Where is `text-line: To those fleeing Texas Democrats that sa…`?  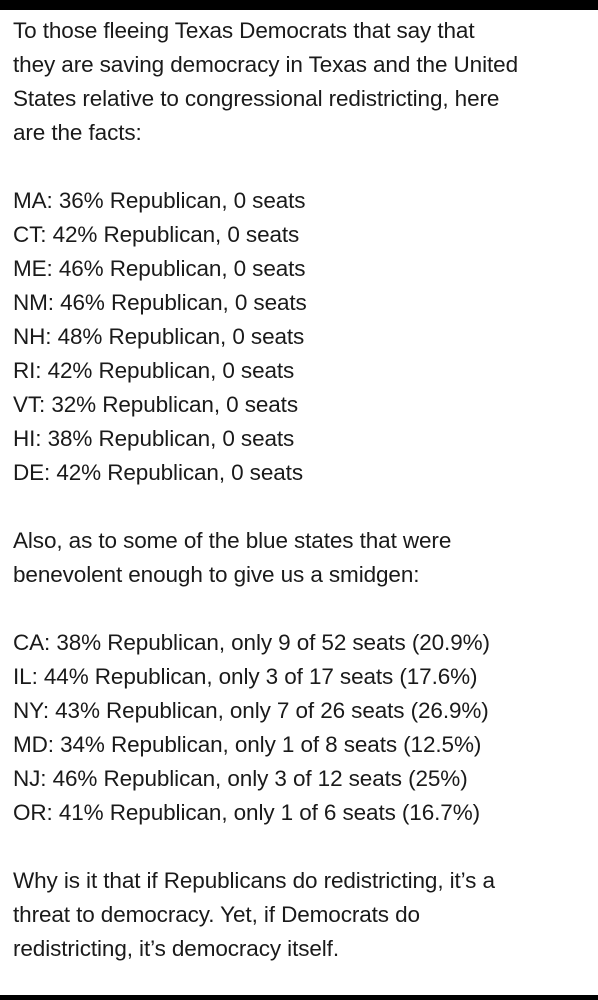 text-line: To those fleeing Texas Democrats that sa… is located at coordinates (244, 30).